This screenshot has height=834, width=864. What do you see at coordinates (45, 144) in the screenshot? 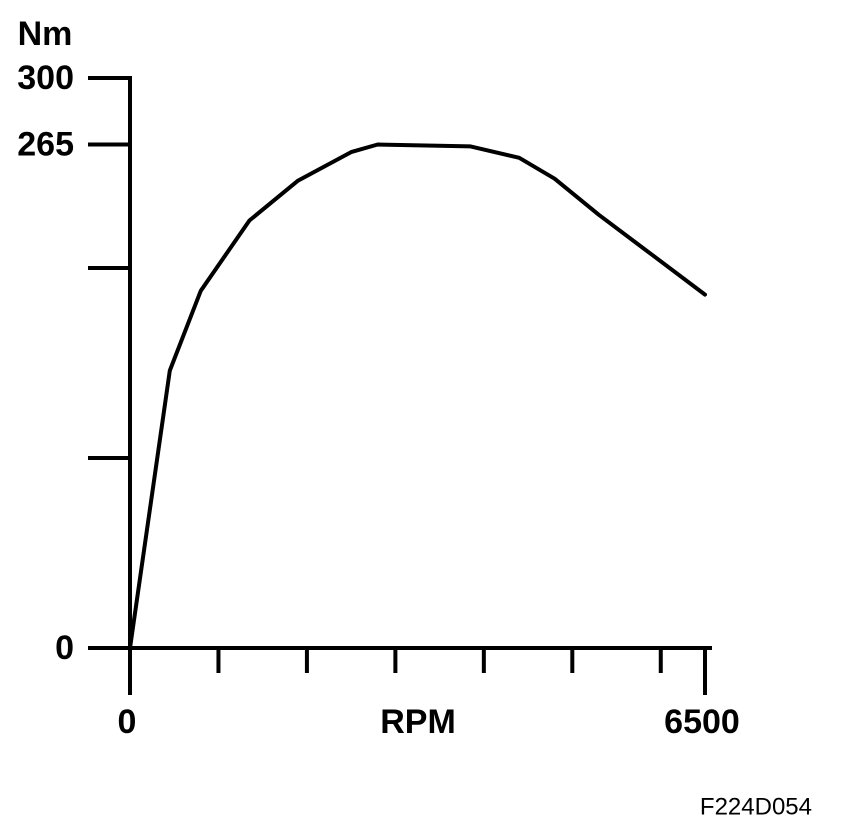
I see `y-tick-label: 265` at bounding box center [45, 144].